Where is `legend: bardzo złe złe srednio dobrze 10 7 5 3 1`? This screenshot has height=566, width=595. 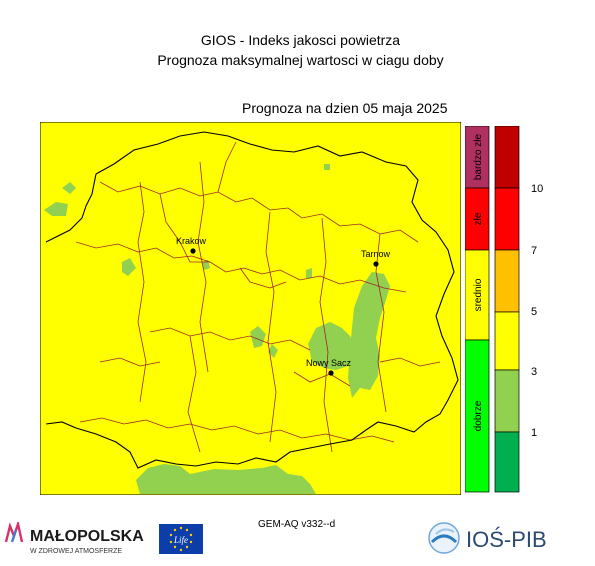
legend: bardzo złe złe srednio dobrze 10 7 5 3 1 is located at coordinates (504, 309).